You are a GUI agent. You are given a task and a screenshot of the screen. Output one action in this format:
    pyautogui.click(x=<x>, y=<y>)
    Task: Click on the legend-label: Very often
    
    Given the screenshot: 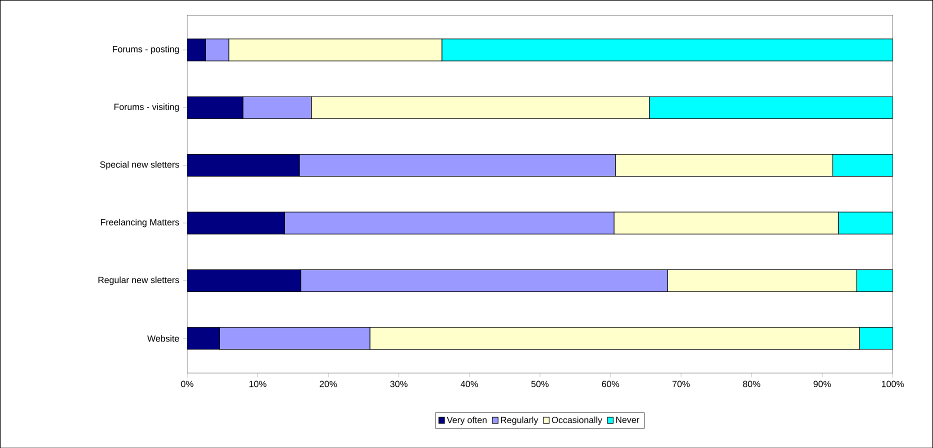 What is the action you would take?
    pyautogui.click(x=466, y=420)
    